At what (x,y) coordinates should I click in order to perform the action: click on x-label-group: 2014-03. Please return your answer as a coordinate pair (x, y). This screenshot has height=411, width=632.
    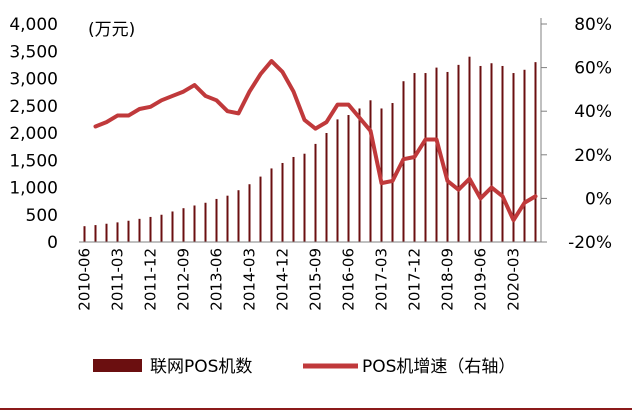
    Looking at the image, I should click on (250, 279).